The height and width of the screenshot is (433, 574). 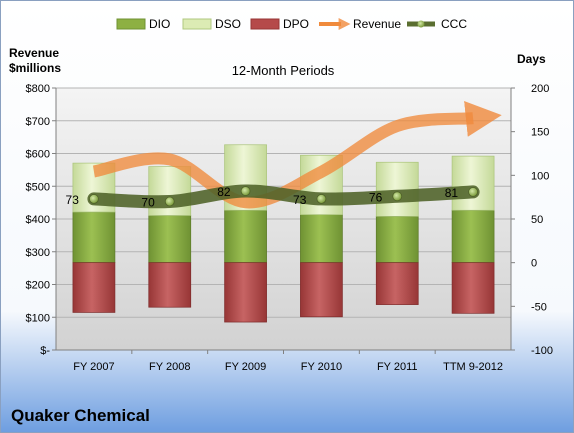 I want to click on bar-dio-fy-2007, so click(x=94, y=237).